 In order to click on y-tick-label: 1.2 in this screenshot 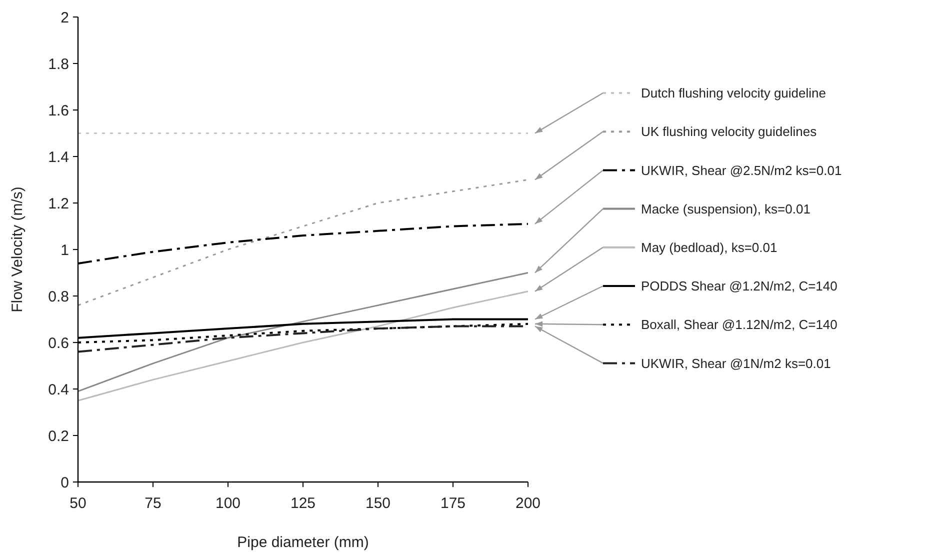, I will do `click(58, 203)`.